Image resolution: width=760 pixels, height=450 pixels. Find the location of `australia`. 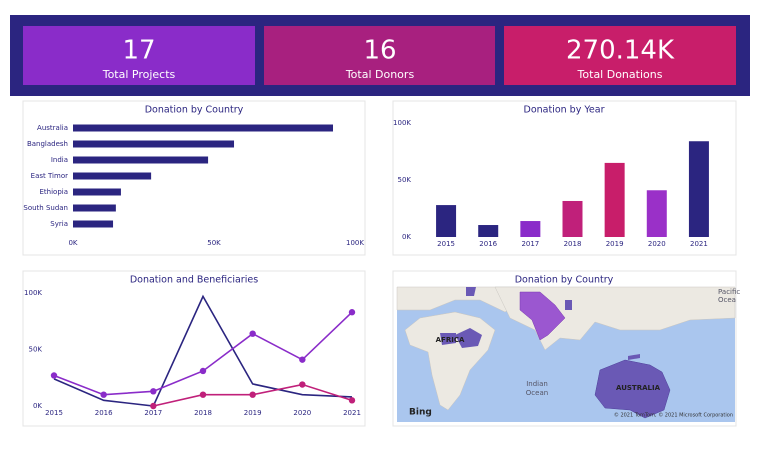

australia is located at coordinates (632, 389).